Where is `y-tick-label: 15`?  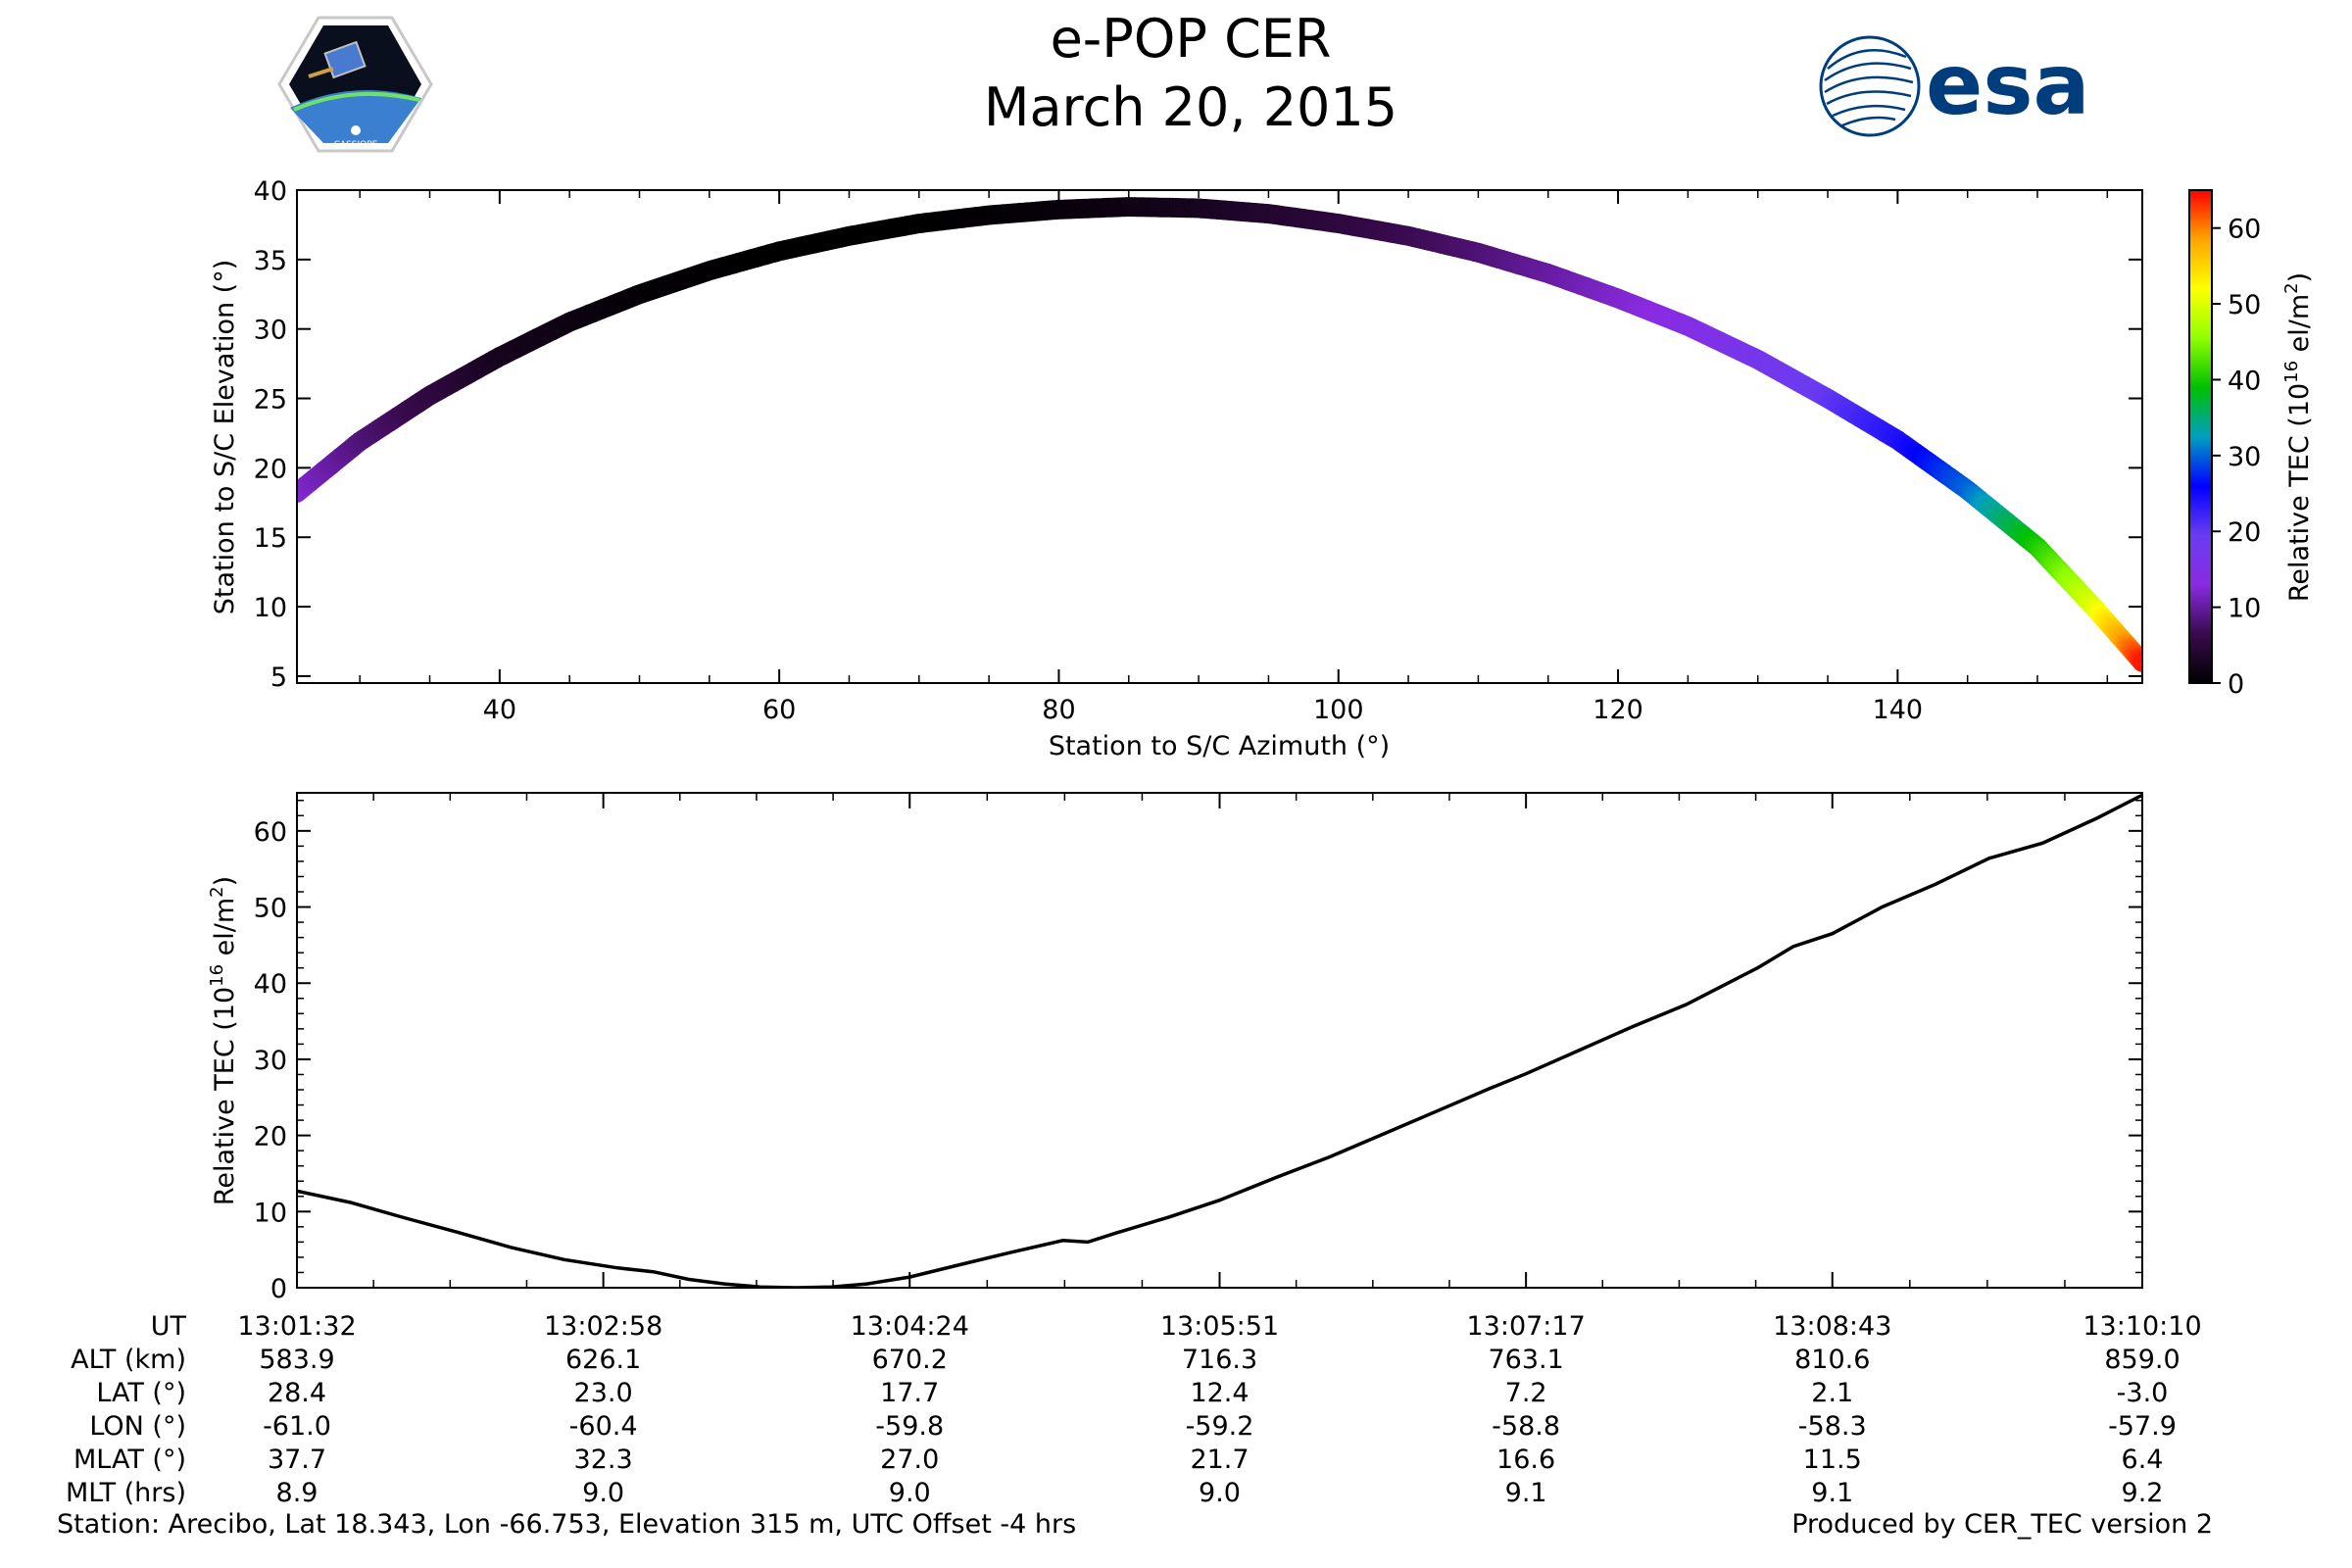
y-tick-label: 15 is located at coordinates (270, 538).